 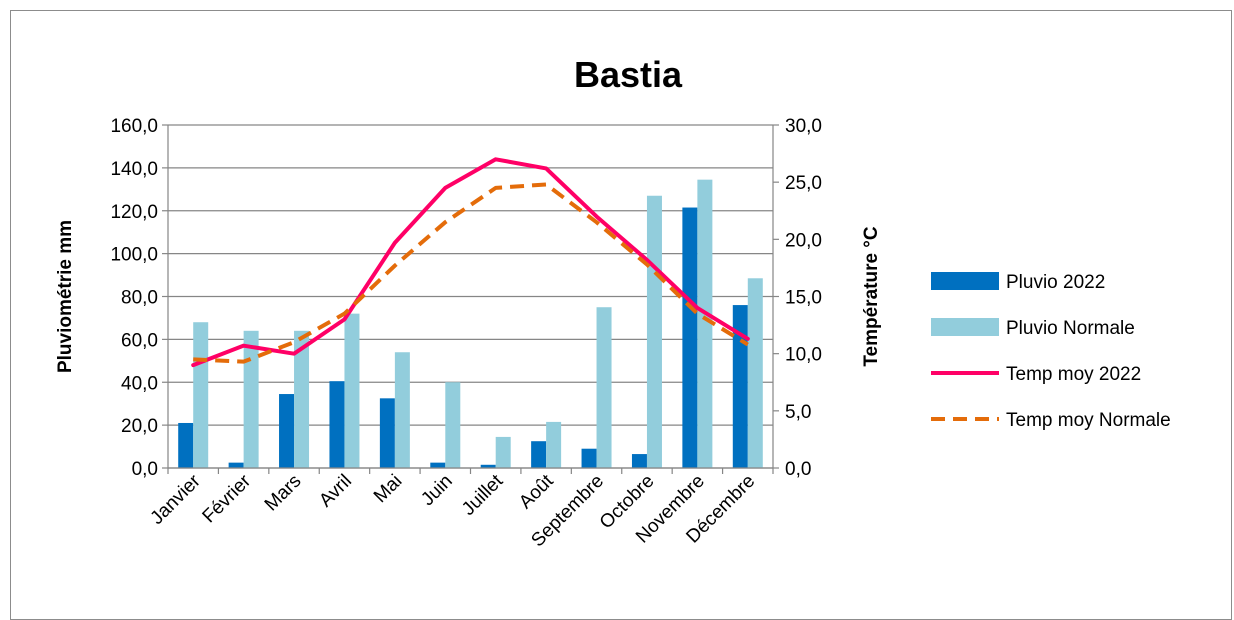 I want to click on left-tick-label: 60,0, so click(x=139, y=340).